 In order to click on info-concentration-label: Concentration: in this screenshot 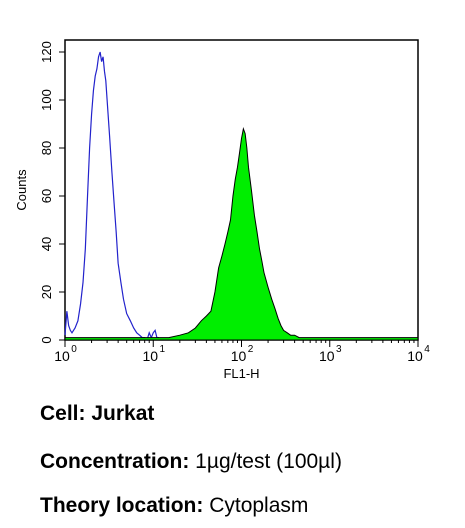, I will do `click(115, 461)`.